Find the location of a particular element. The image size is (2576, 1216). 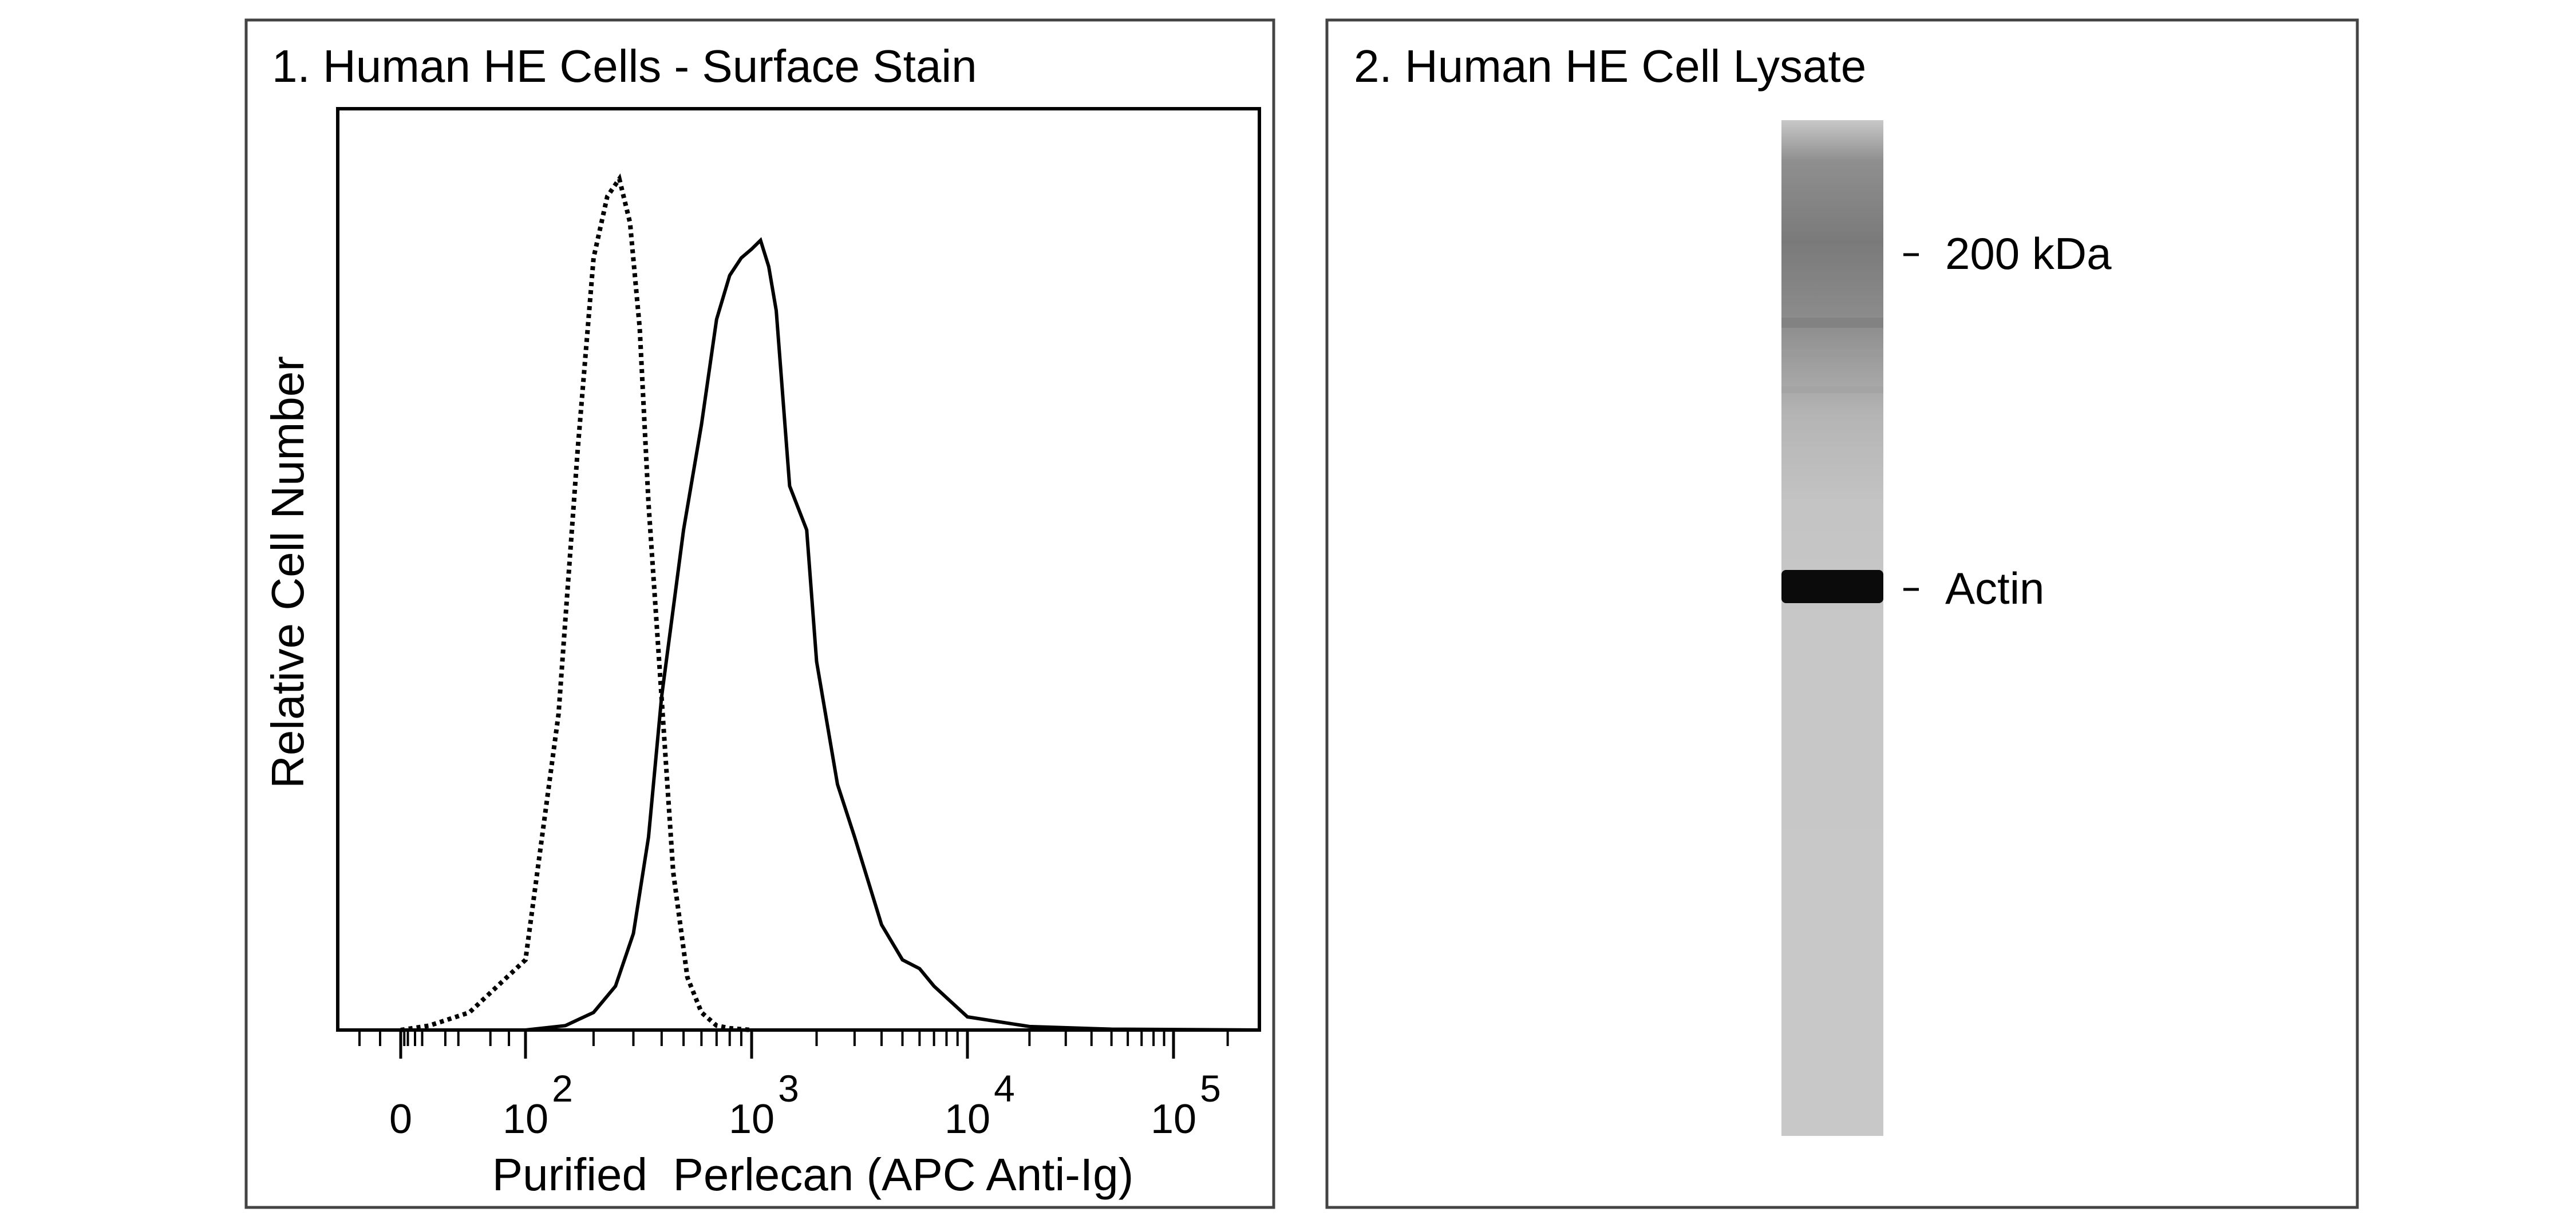

marker-label-200kda: 200 kDa is located at coordinates (2028, 253).